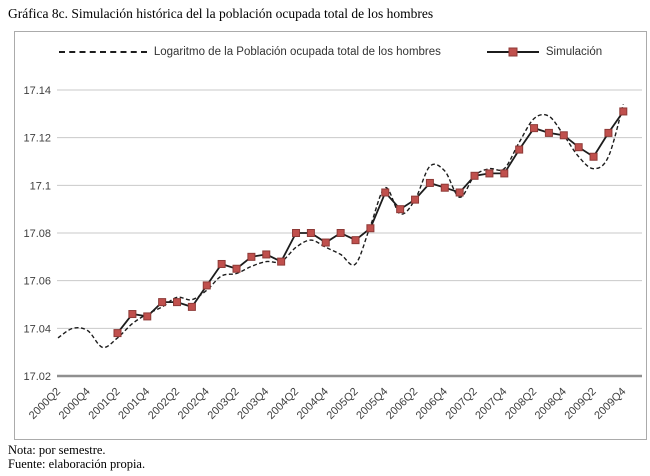 The image size is (650, 476). I want to click on red-square-marker-icon, so click(513, 52).